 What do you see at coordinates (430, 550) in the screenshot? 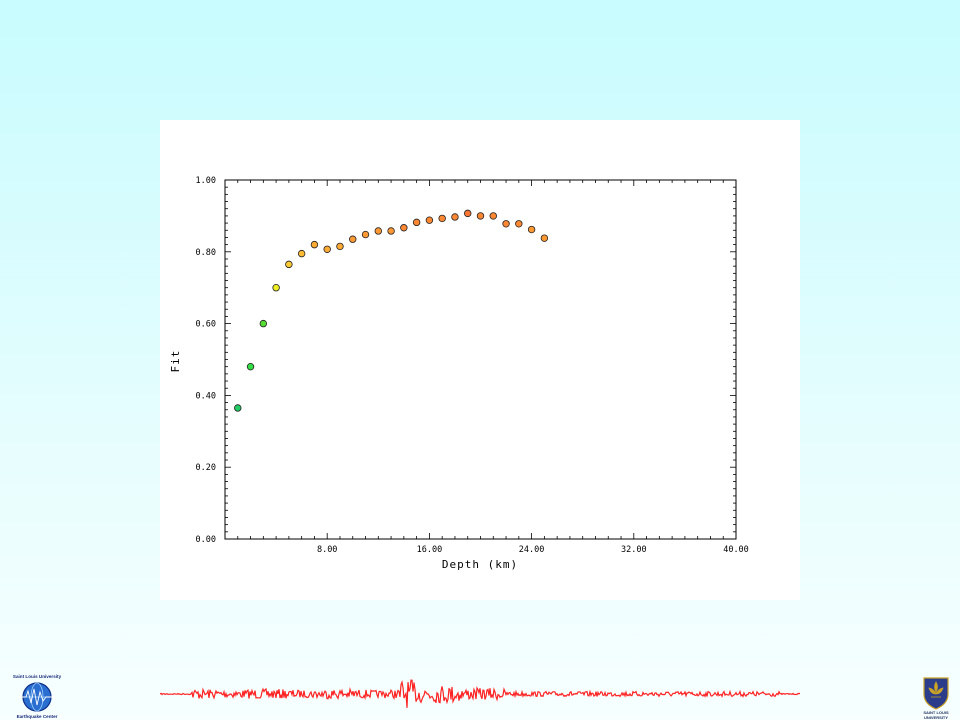
I see `x-tick-label: 16.00` at bounding box center [430, 550].